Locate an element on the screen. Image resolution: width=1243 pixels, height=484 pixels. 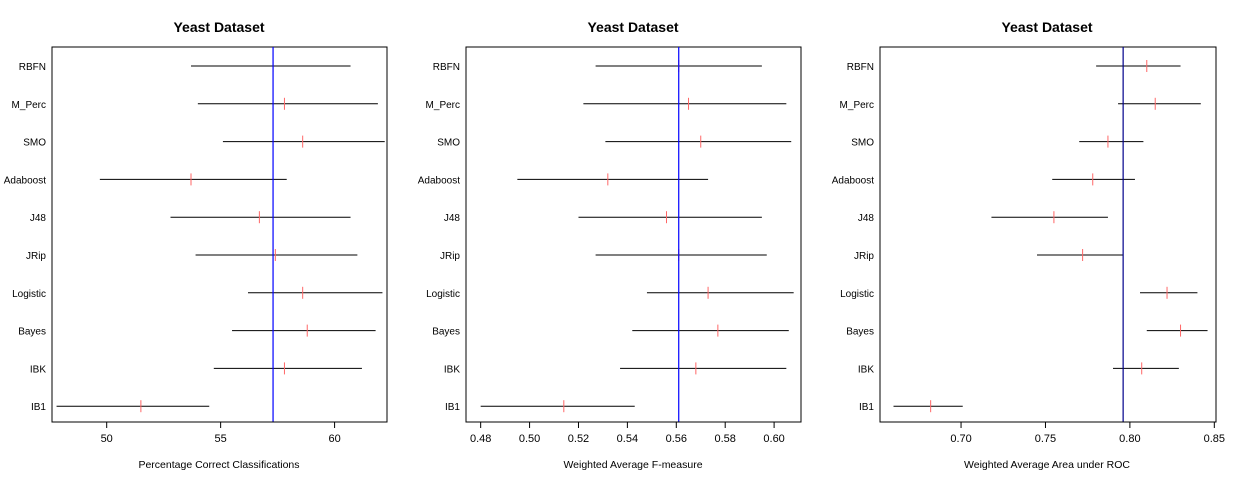
chart-1-category-label: Adaboost is located at coordinates (25, 180).